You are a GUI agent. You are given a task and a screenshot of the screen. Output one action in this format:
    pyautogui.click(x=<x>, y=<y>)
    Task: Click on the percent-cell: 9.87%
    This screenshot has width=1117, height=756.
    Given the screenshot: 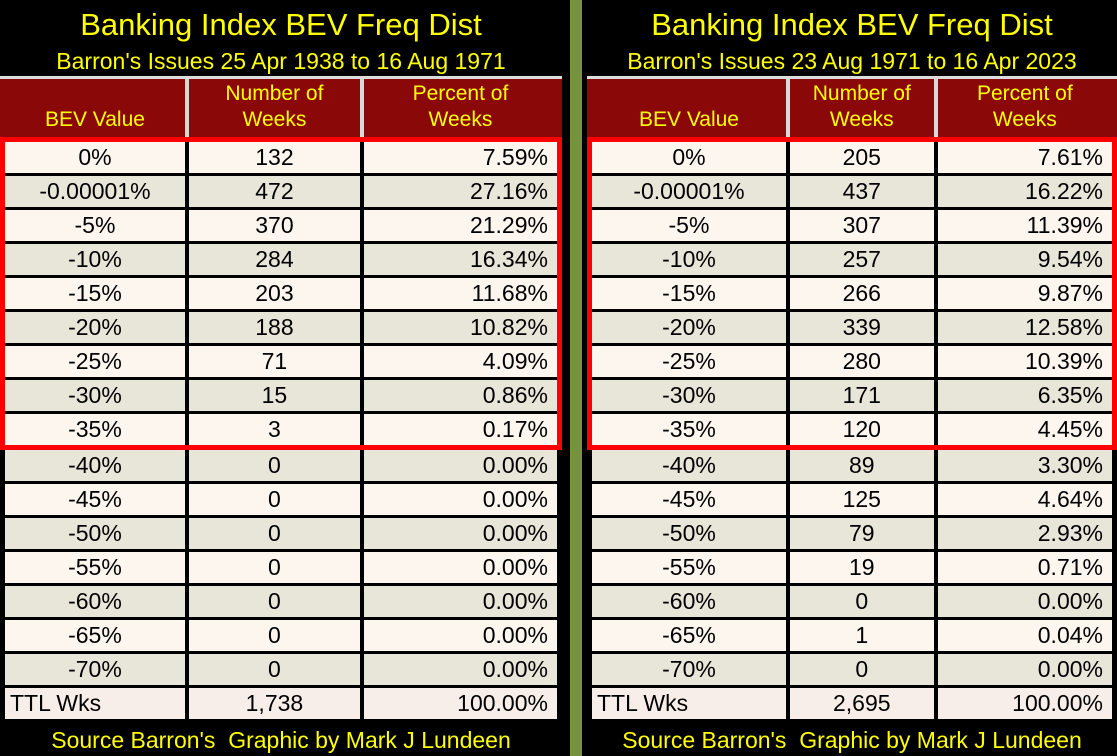 What is the action you would take?
    pyautogui.click(x=1022, y=293)
    